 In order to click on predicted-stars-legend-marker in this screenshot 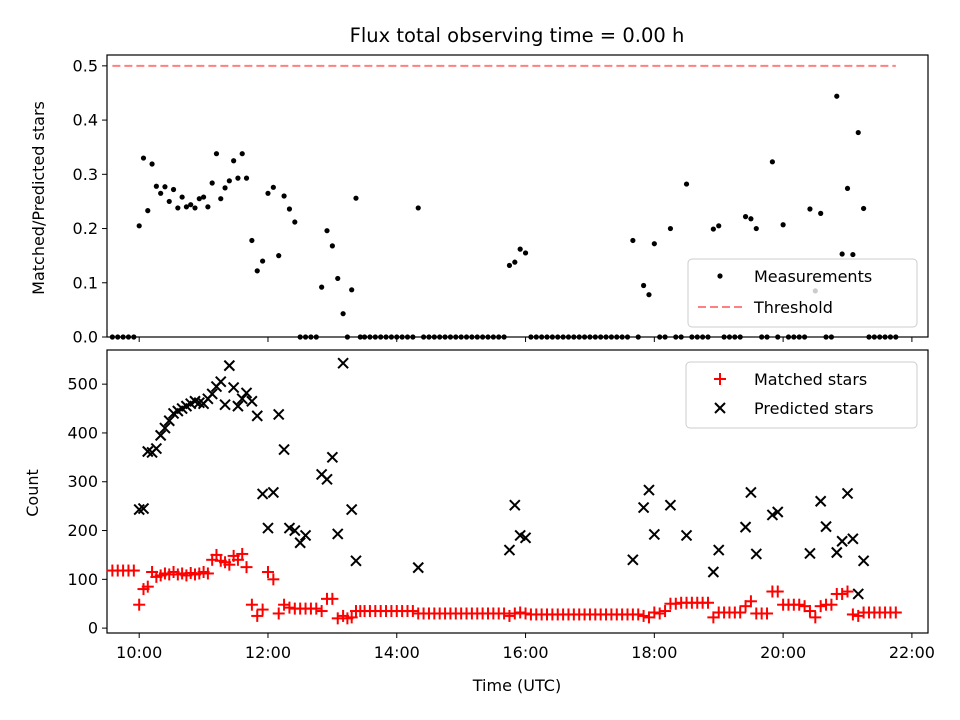, I will do `click(720, 408)`.